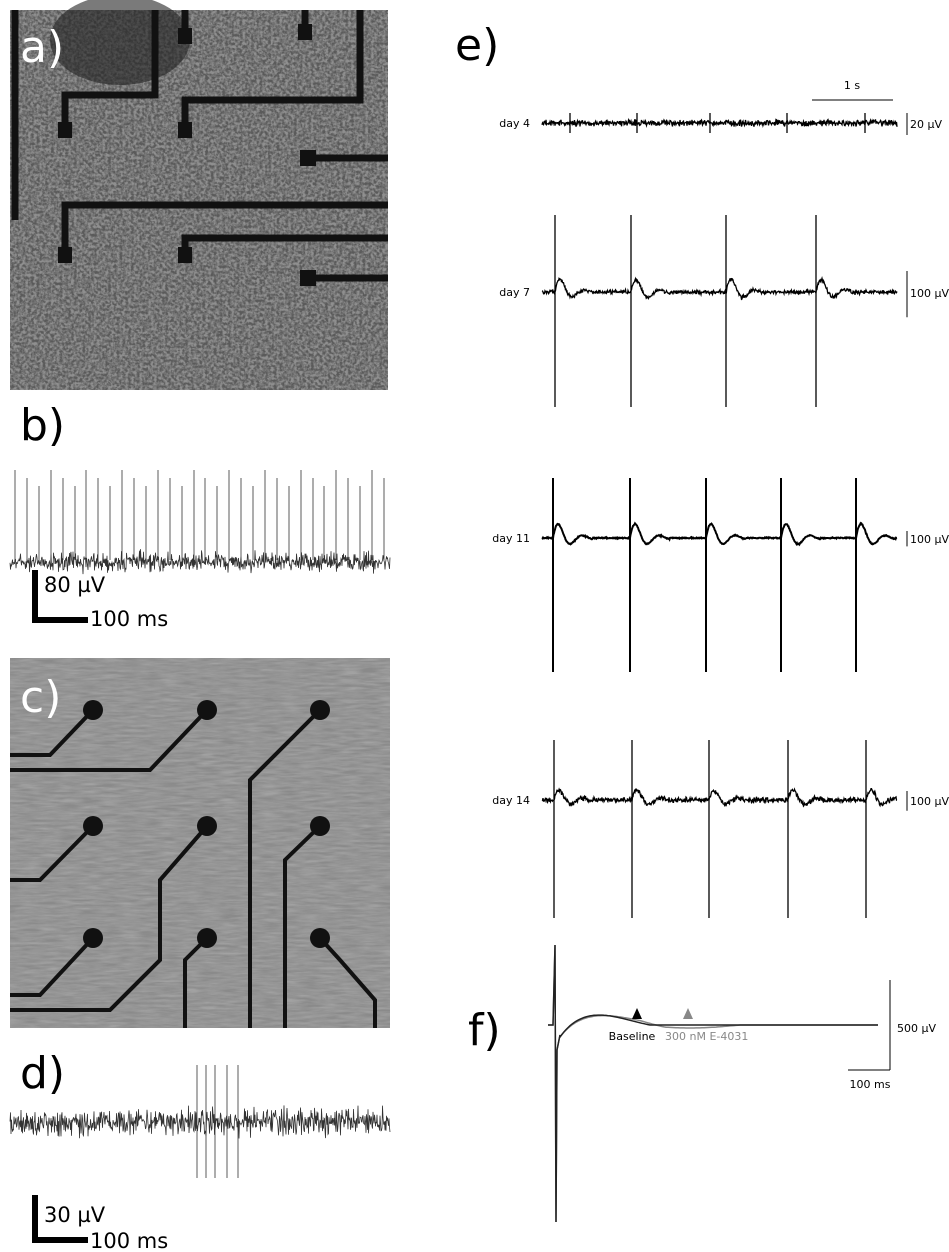 Image resolution: width=949 pixels, height=1252 pixels. I want to click on scale-label: 30 µV, so click(75, 1215).